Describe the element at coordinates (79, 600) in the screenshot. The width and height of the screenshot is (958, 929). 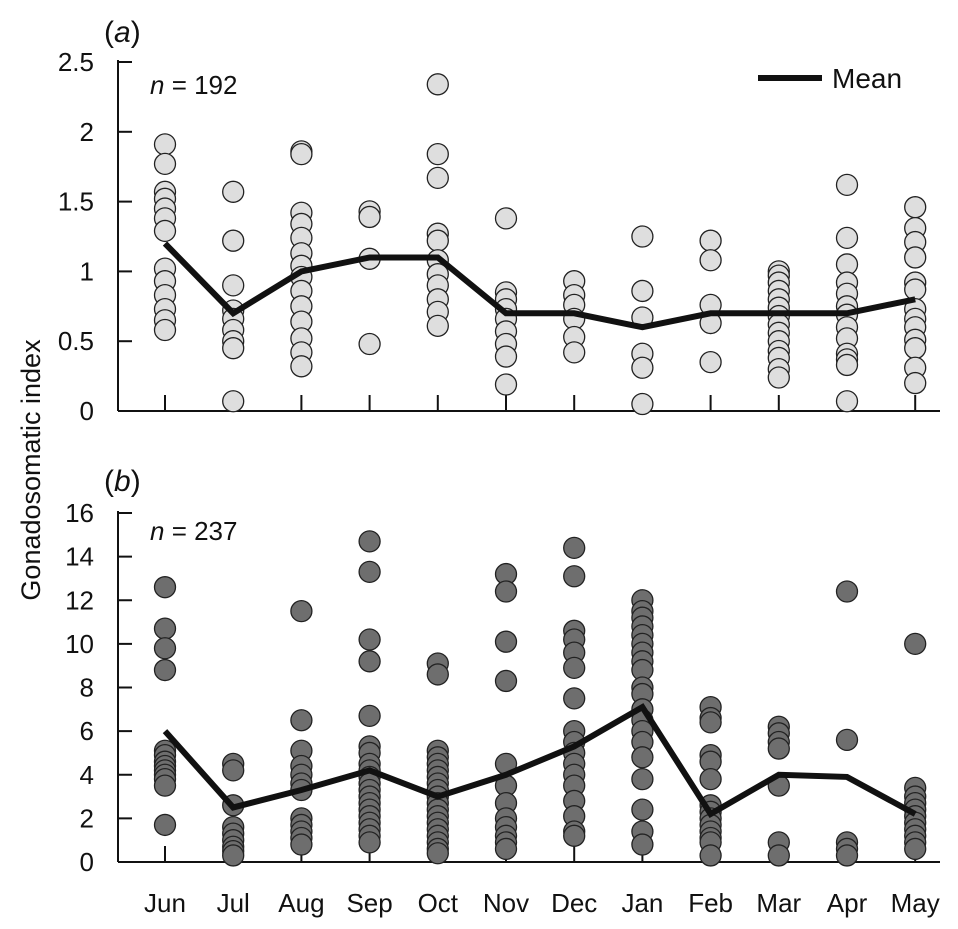
I see `y-tick-label: 12` at that location.